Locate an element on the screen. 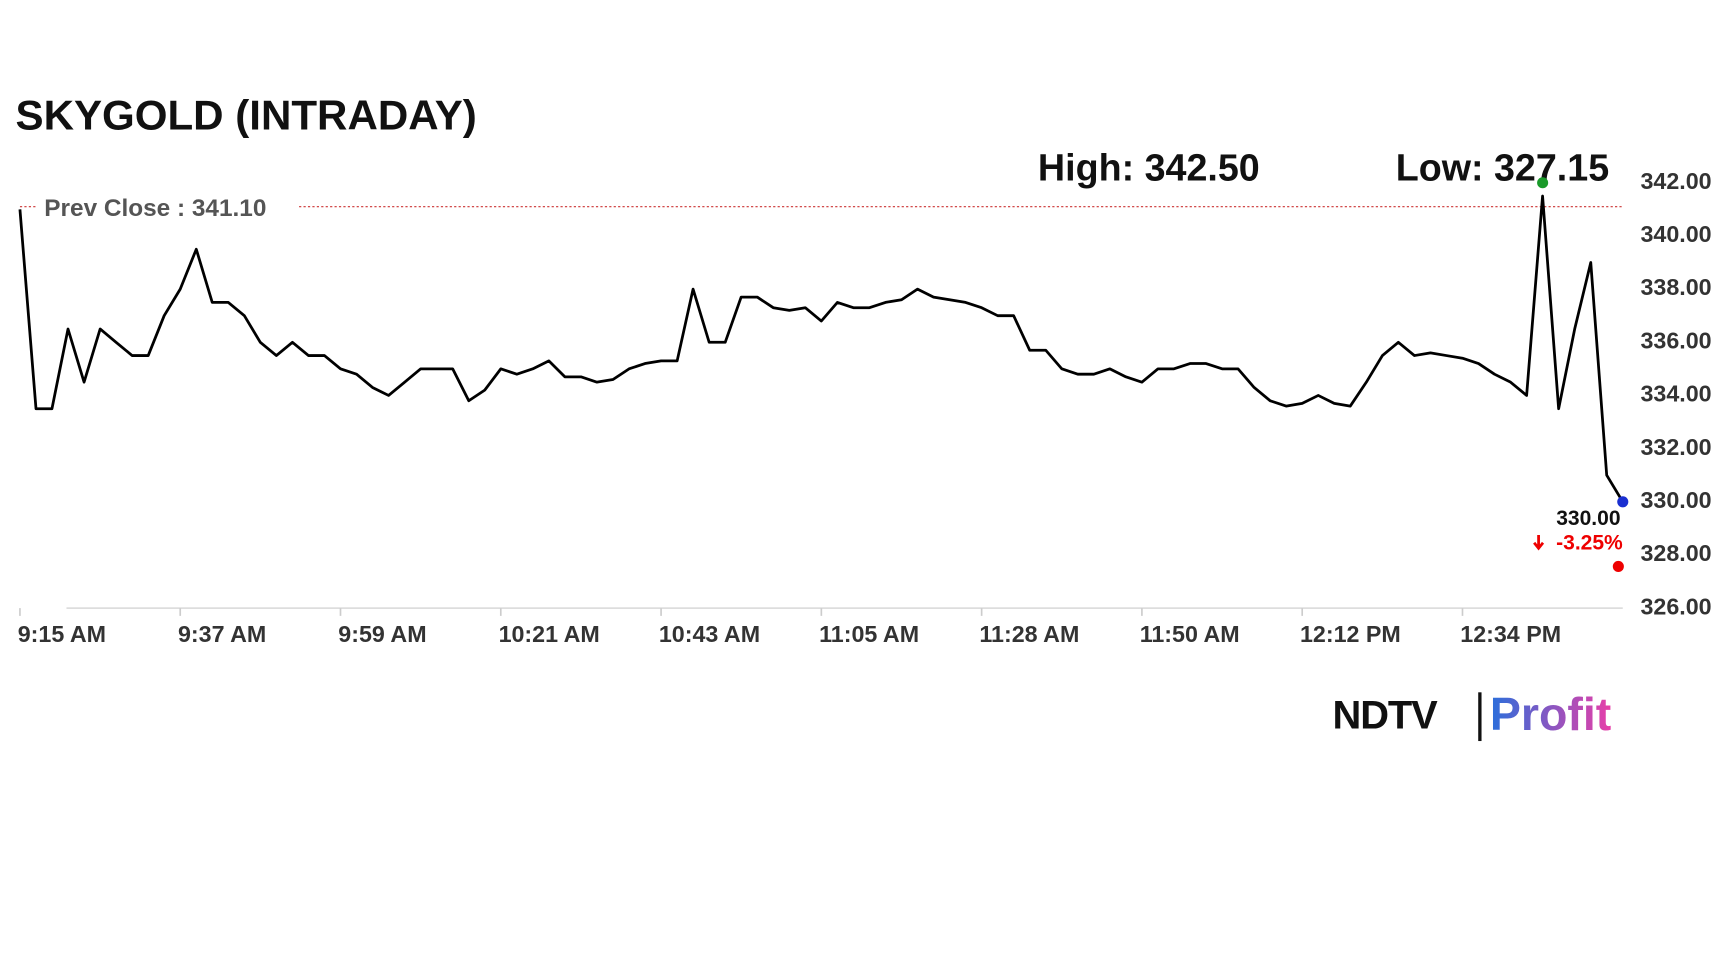 The image size is (1728, 972). y-tick-label: 334.00 is located at coordinates (1675, 394).